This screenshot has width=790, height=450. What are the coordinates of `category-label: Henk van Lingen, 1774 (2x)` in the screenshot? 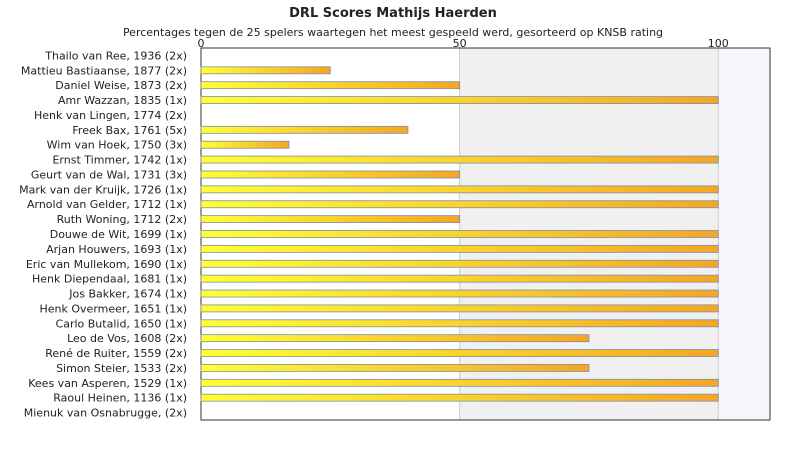 It's located at (110, 115).